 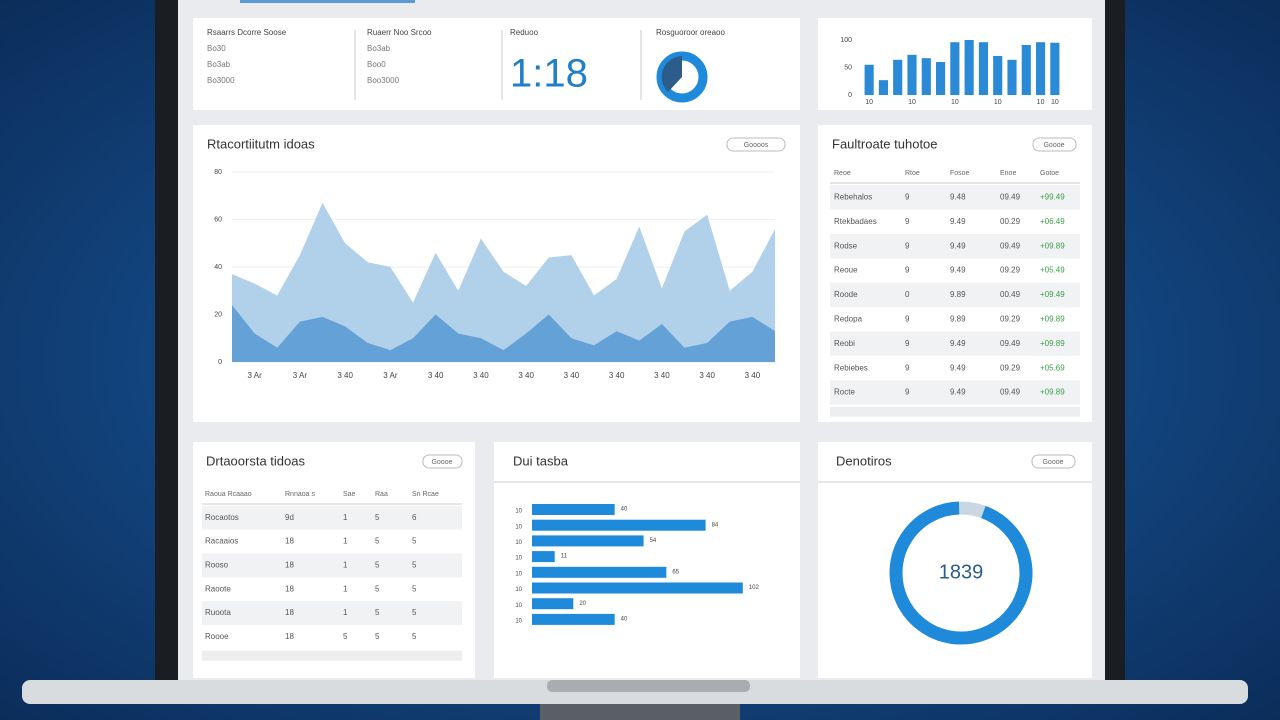 What do you see at coordinates (228, 494) in the screenshot?
I see `table-header: Raoua Rcaaao` at bounding box center [228, 494].